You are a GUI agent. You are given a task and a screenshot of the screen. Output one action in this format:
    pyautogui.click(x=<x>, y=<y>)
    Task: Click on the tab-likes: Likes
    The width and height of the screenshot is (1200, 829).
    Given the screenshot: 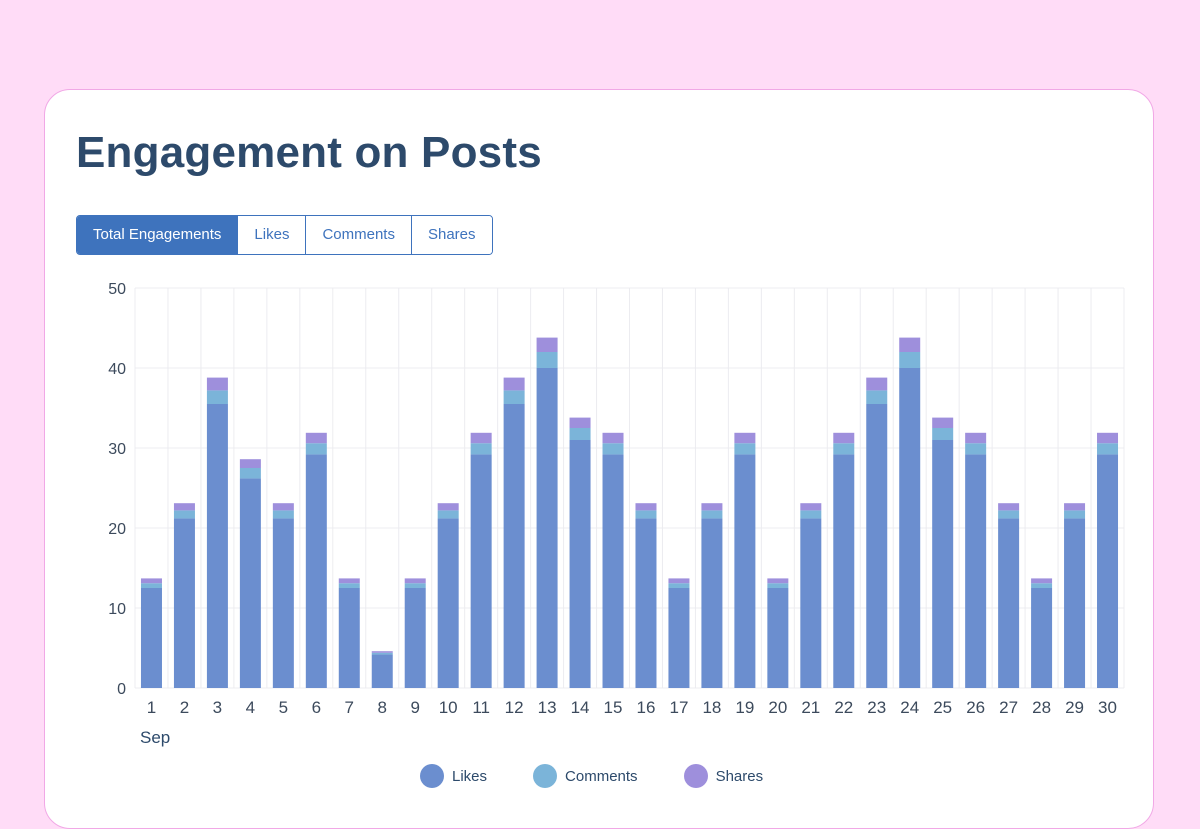 What is the action you would take?
    pyautogui.click(x=272, y=235)
    